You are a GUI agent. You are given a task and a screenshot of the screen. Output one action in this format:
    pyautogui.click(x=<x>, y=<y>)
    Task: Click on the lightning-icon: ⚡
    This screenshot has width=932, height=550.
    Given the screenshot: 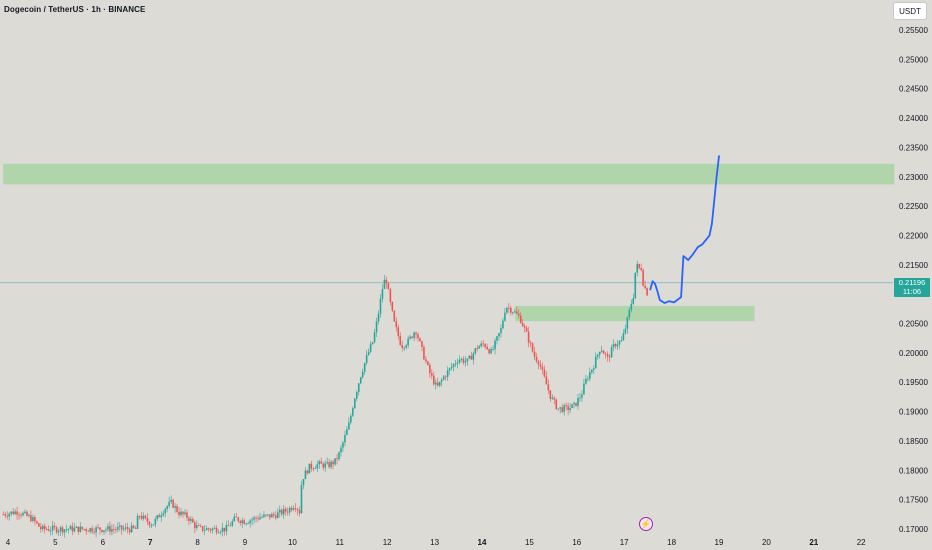 What is the action you would take?
    pyautogui.click(x=646, y=524)
    